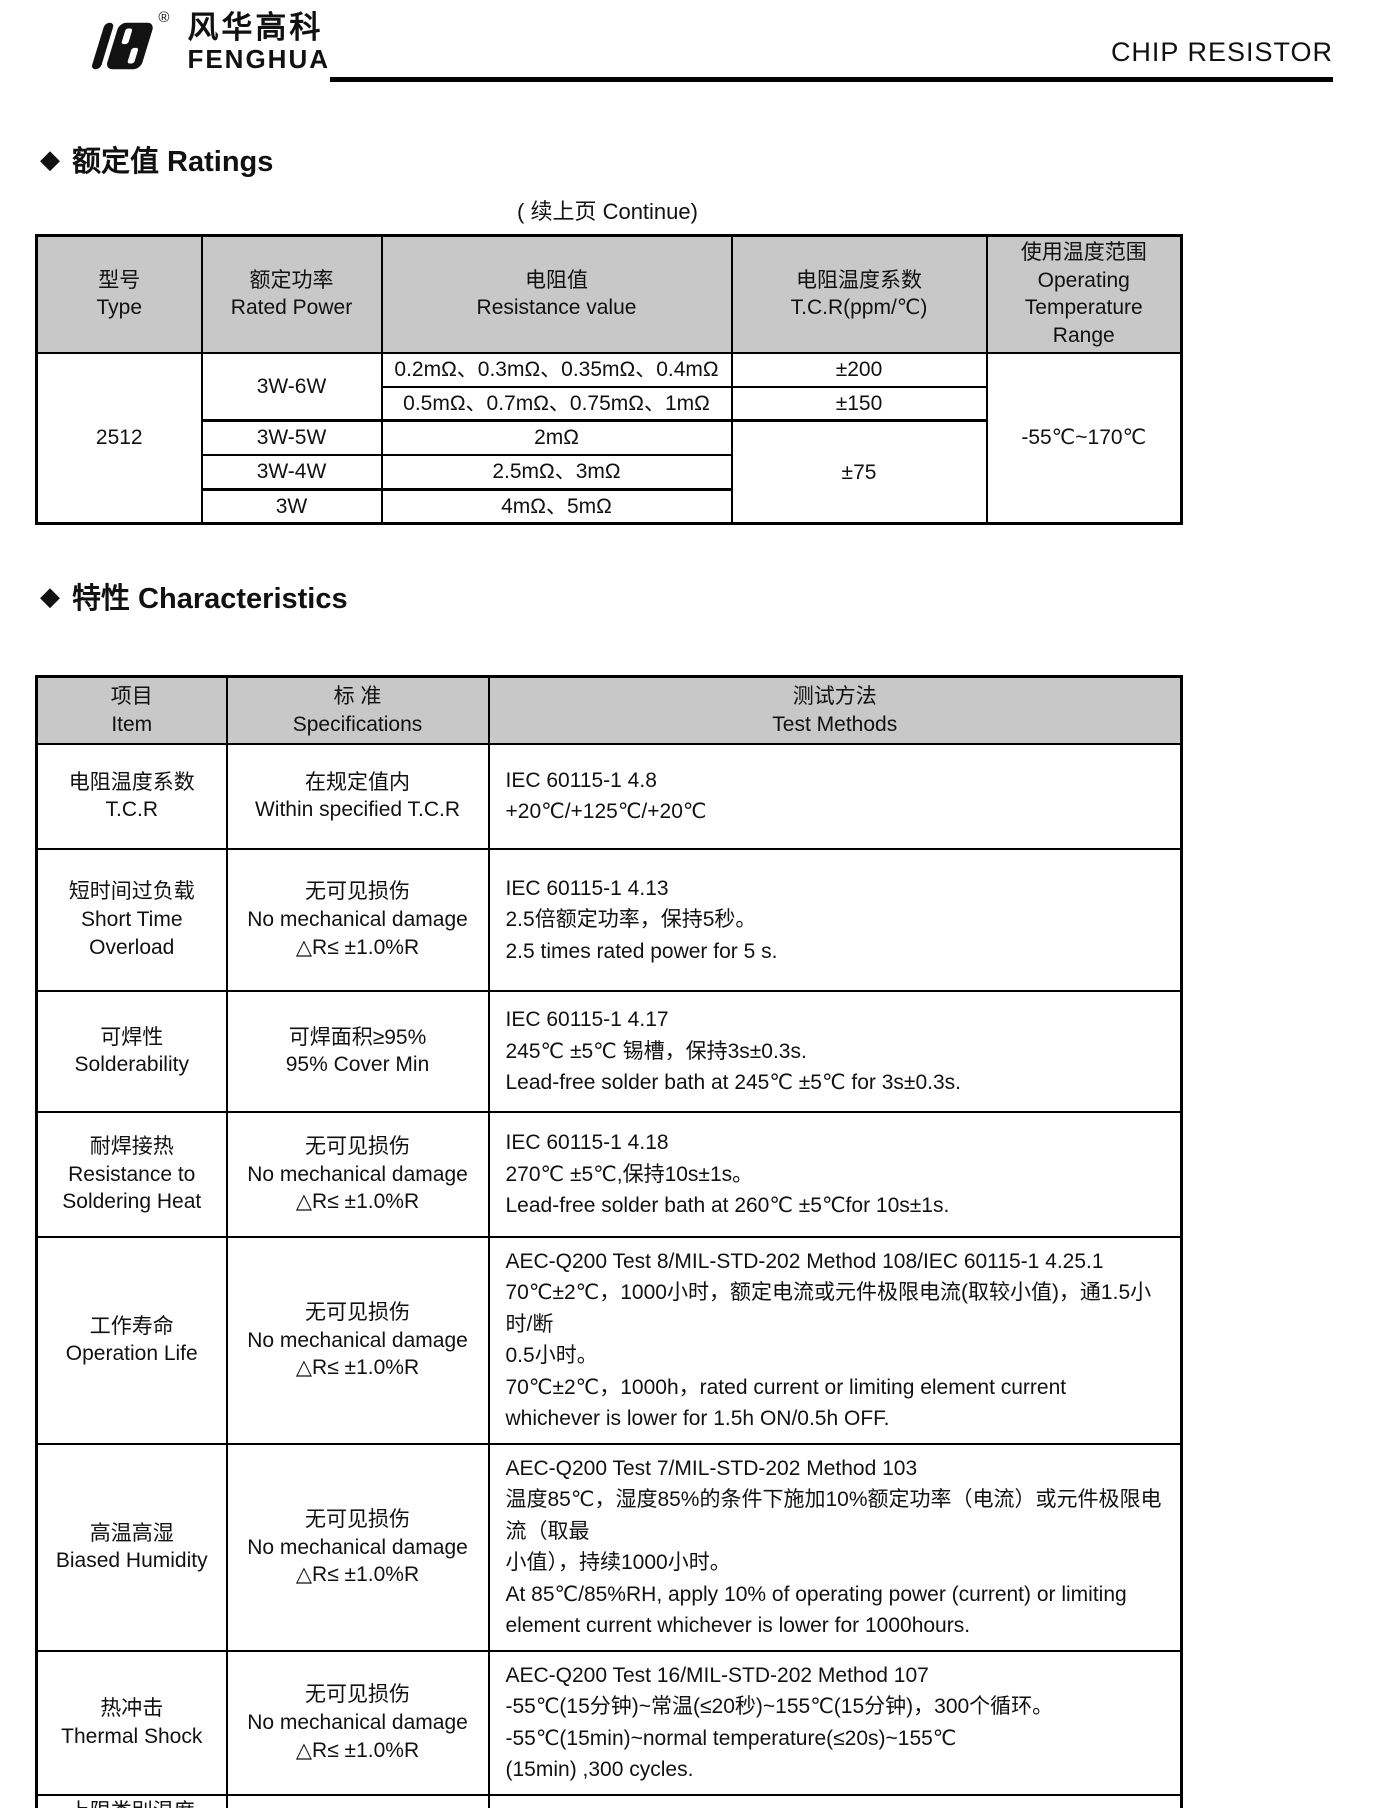  What do you see at coordinates (164, 17) in the screenshot?
I see `registered-mark: ®` at bounding box center [164, 17].